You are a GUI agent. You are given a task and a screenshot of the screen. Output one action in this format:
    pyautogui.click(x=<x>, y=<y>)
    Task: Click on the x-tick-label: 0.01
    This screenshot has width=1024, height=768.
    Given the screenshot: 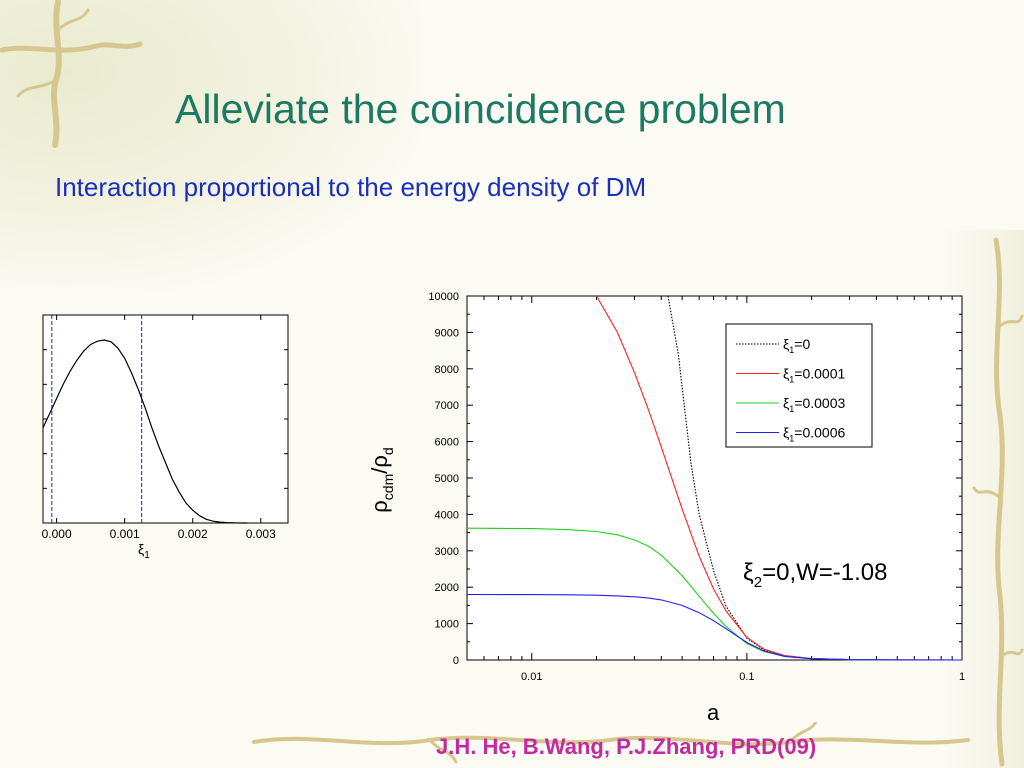 What is the action you would take?
    pyautogui.click(x=531, y=677)
    